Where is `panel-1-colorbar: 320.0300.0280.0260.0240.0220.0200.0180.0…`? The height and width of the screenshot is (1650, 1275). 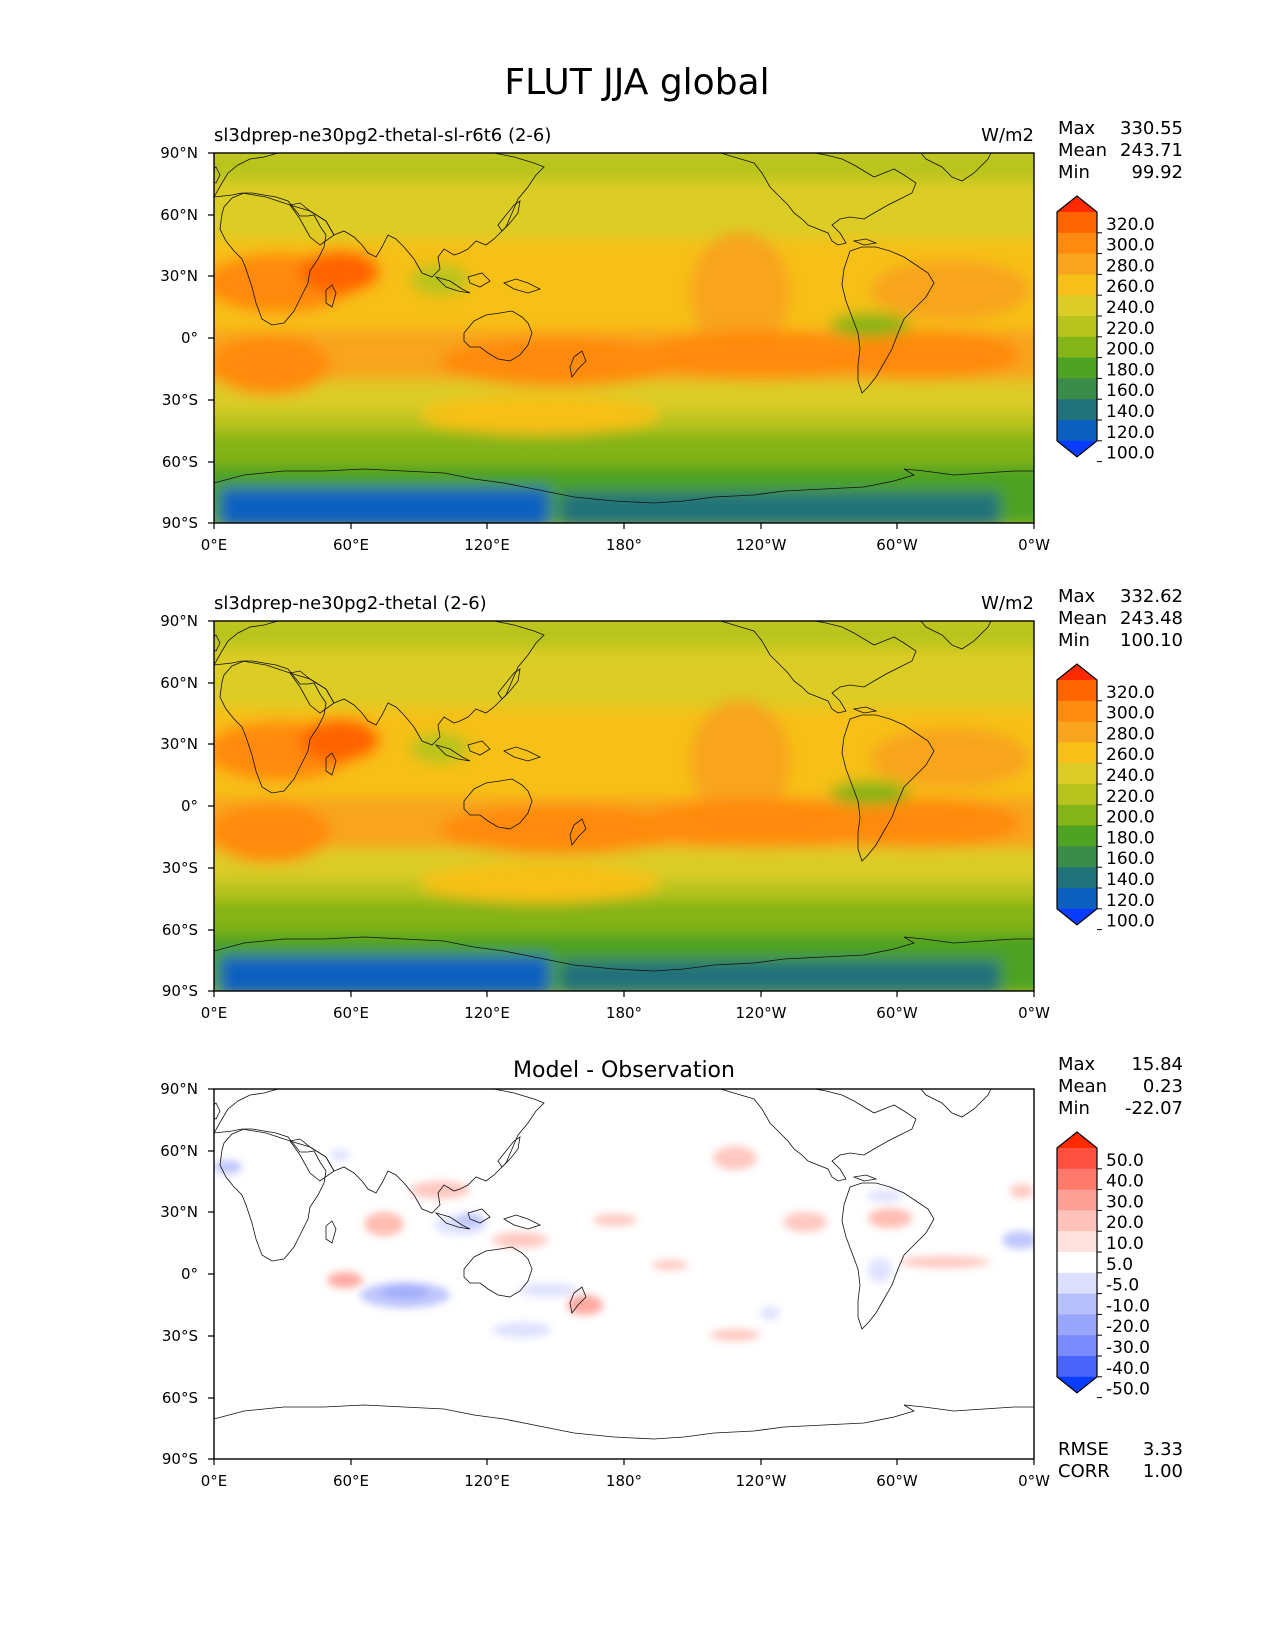 panel-1-colorbar: 320.0300.0280.0260.0240.0220.0200.0180.0… is located at coordinates (1105, 329).